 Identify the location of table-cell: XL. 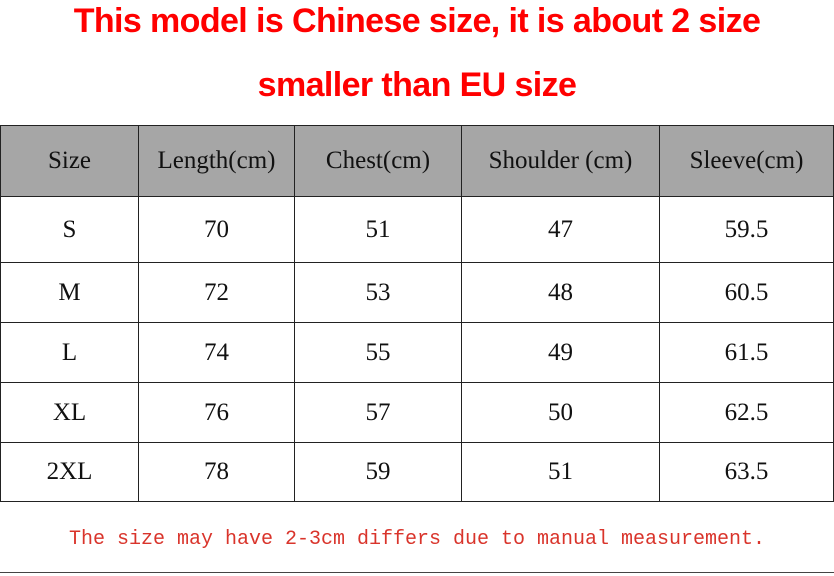
(69, 412).